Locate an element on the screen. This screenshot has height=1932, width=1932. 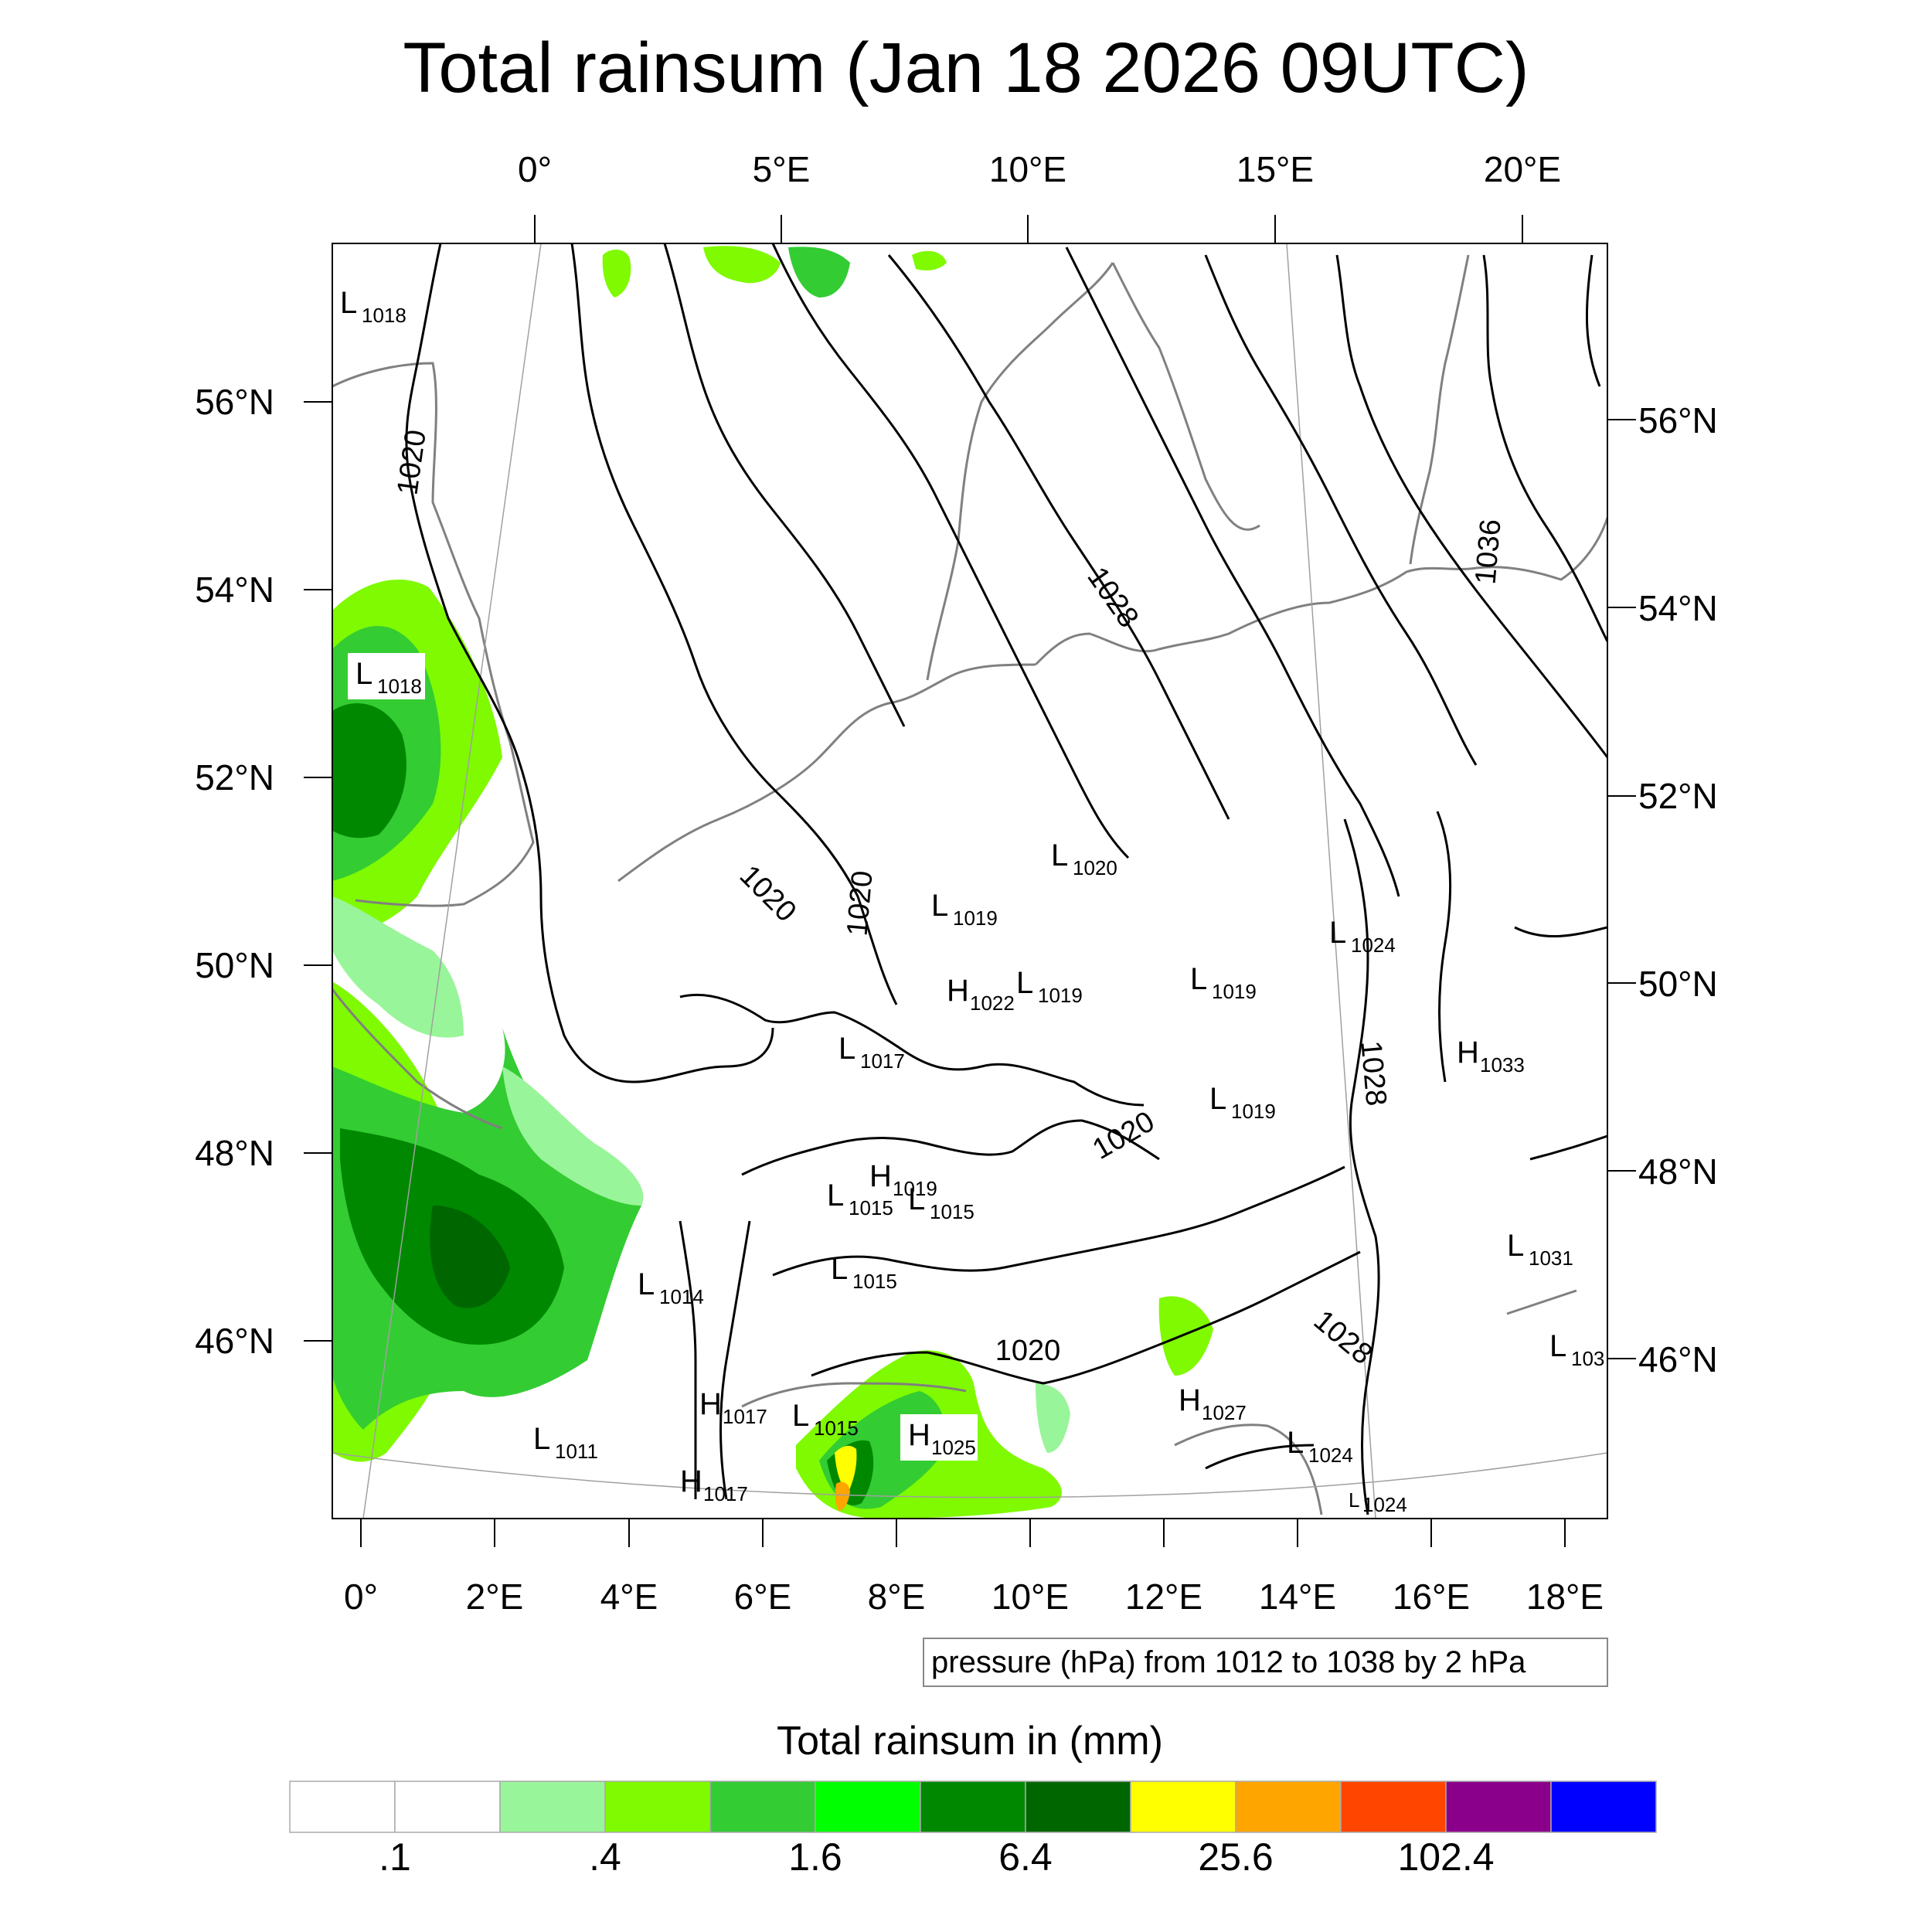
pressure-center: L 1014 is located at coordinates (671, 1288).